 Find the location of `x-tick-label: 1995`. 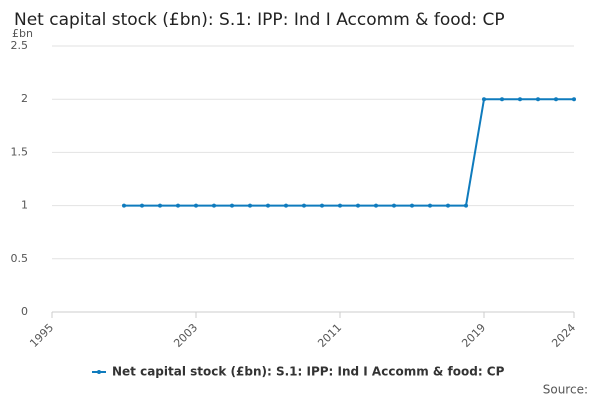

x-tick-label: 1995 is located at coordinates (41, 335).